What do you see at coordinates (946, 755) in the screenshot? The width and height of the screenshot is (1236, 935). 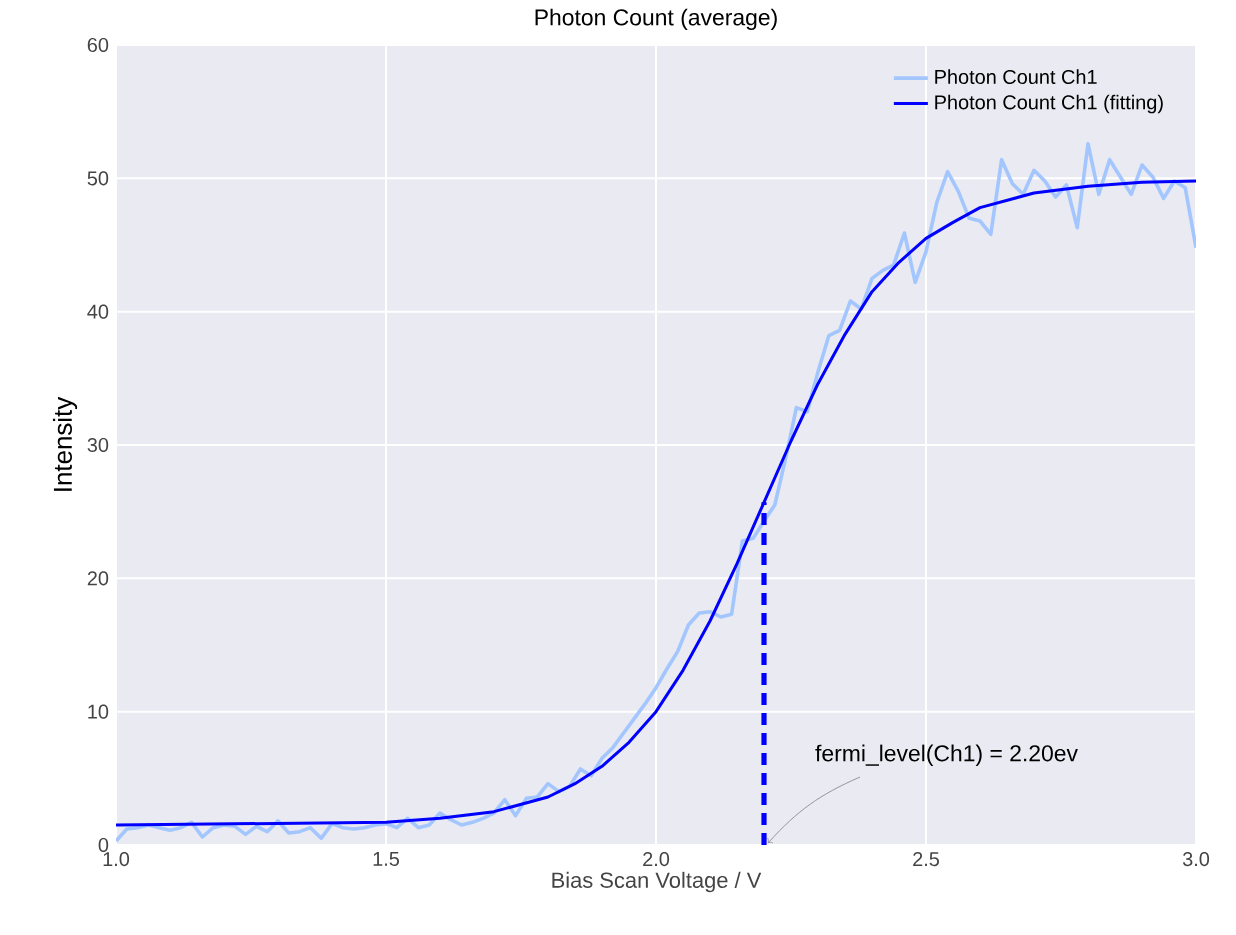 I see `annotation: fermi_level(Ch1) = 2.20ev` at bounding box center [946, 755].